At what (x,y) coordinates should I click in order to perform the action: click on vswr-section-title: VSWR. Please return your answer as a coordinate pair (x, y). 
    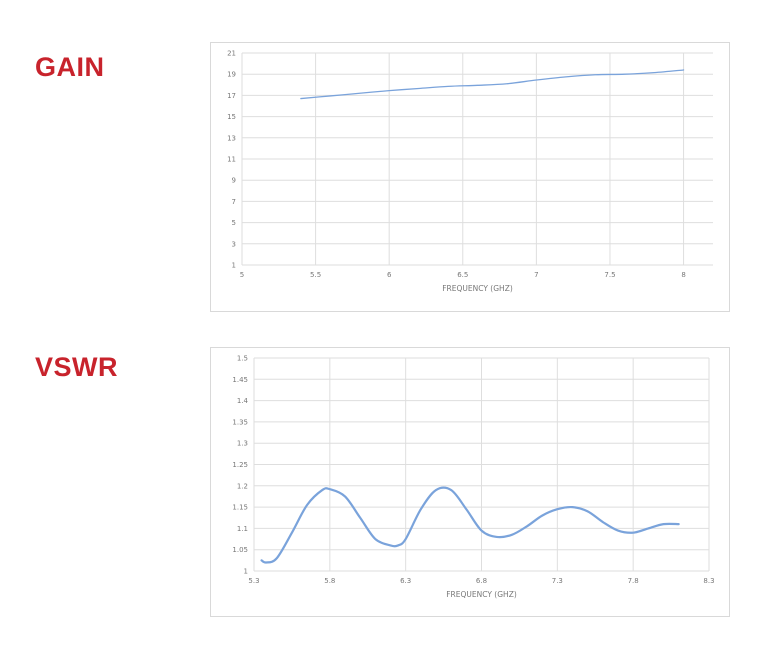
    Looking at the image, I should click on (76, 367).